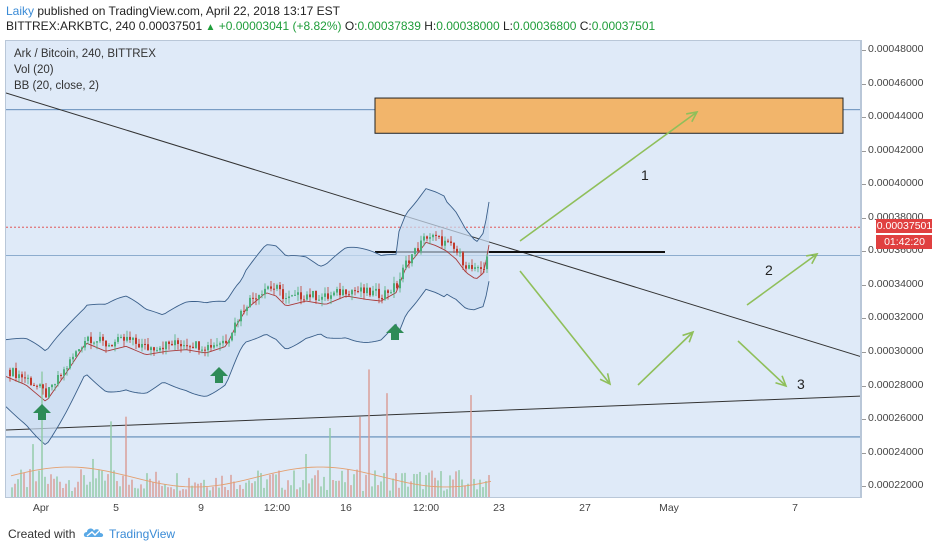  Describe the element at coordinates (896, 418) in the screenshot. I see `y-tick-label: 0.00026000` at that location.